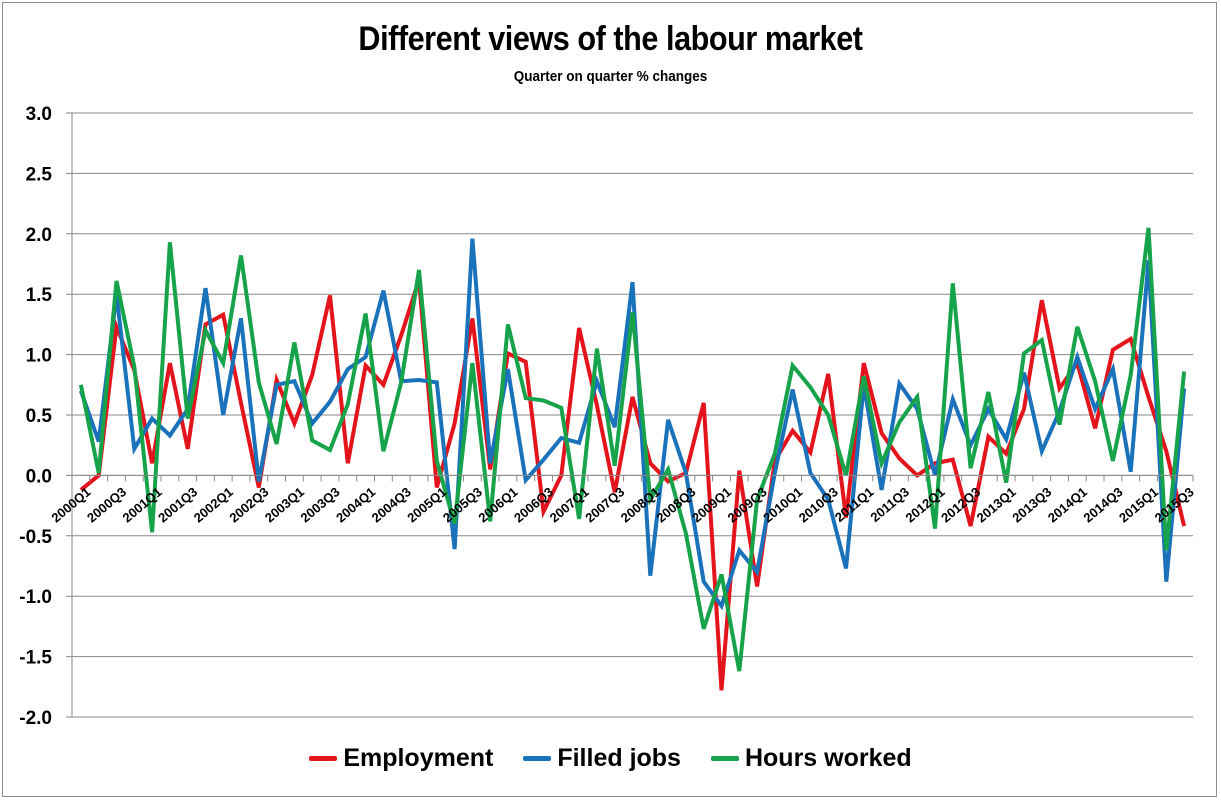 This screenshot has width=1221, height=801. Describe the element at coordinates (1102, 504) in the screenshot. I see `x-tick-label: 2014Q3` at that location.